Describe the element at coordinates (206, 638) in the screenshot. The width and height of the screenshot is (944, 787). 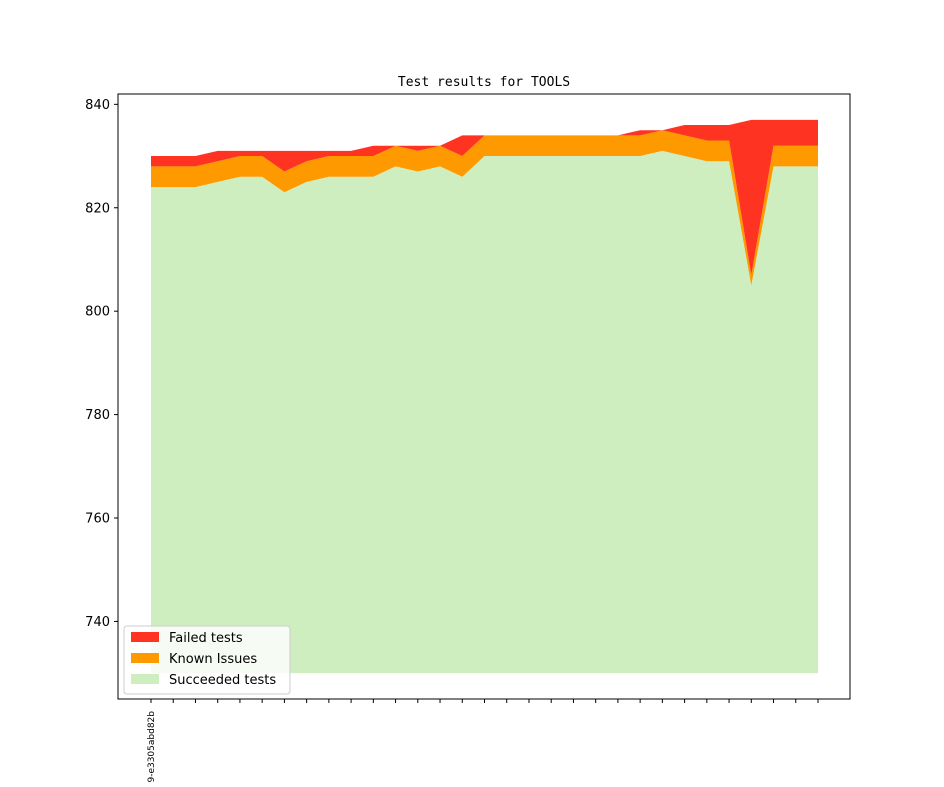
I see `legend-label-failed: Failed tests` at that location.